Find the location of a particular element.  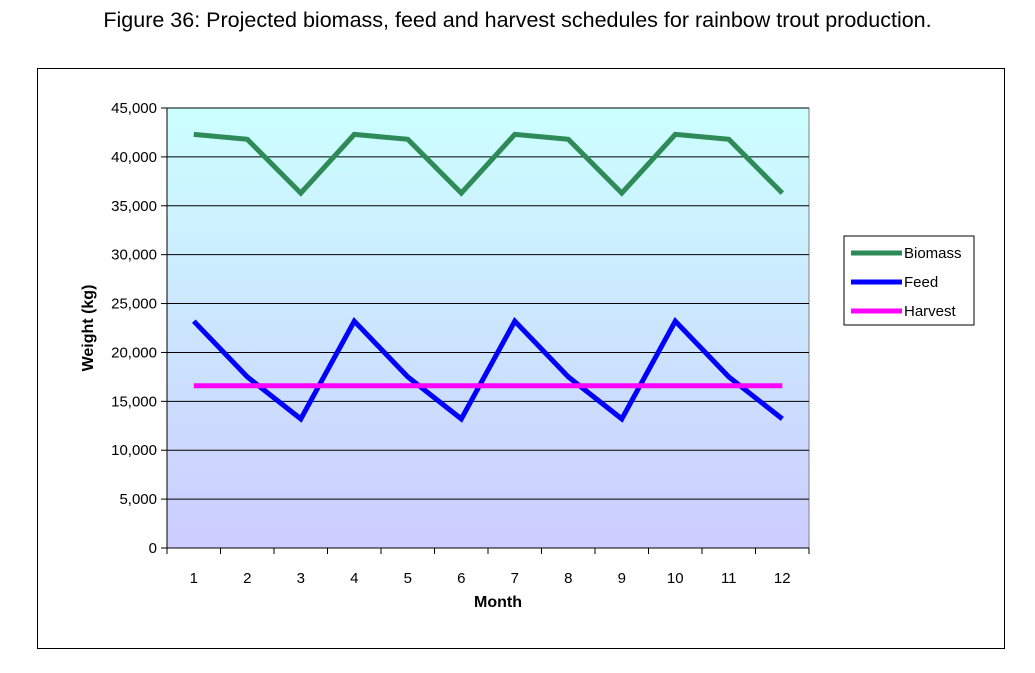

x-tick-label: 1 is located at coordinates (194, 578).